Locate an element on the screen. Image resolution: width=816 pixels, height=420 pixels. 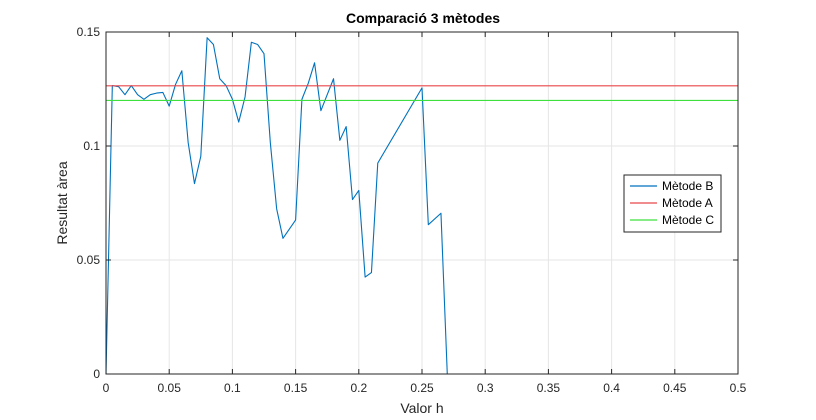
x-tick-label: 0.15 is located at coordinates (296, 388).